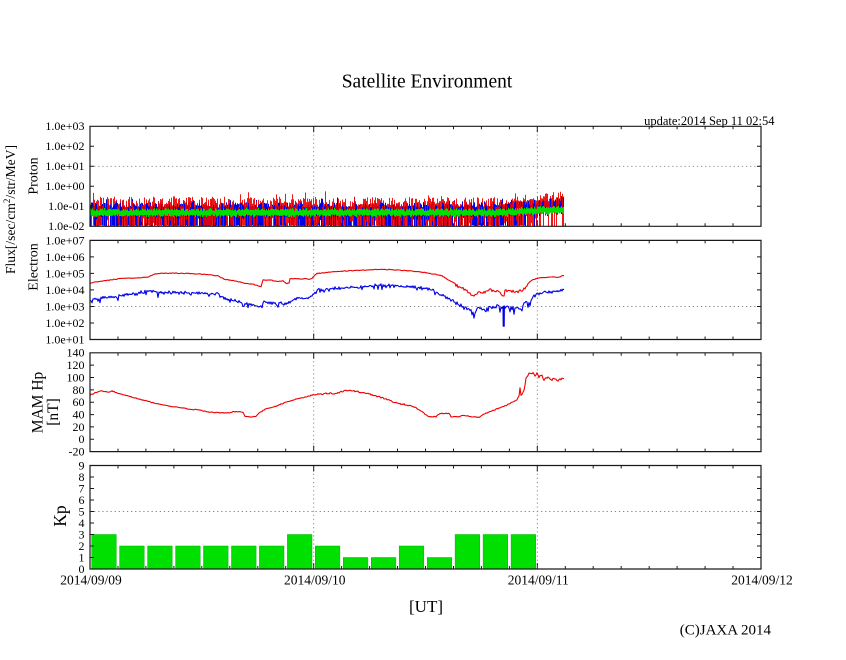 The image size is (846, 660). I want to click on svg-text: update:2014 Sep 11 02:54, so click(709, 121).